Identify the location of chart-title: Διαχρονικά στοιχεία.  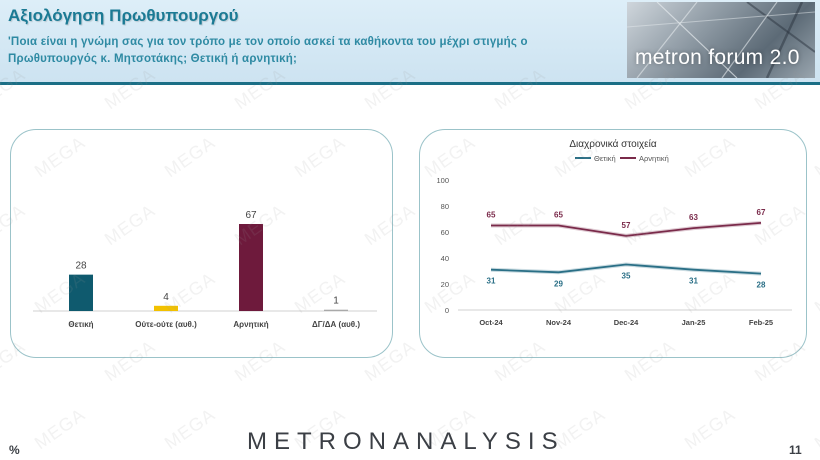
(613, 144).